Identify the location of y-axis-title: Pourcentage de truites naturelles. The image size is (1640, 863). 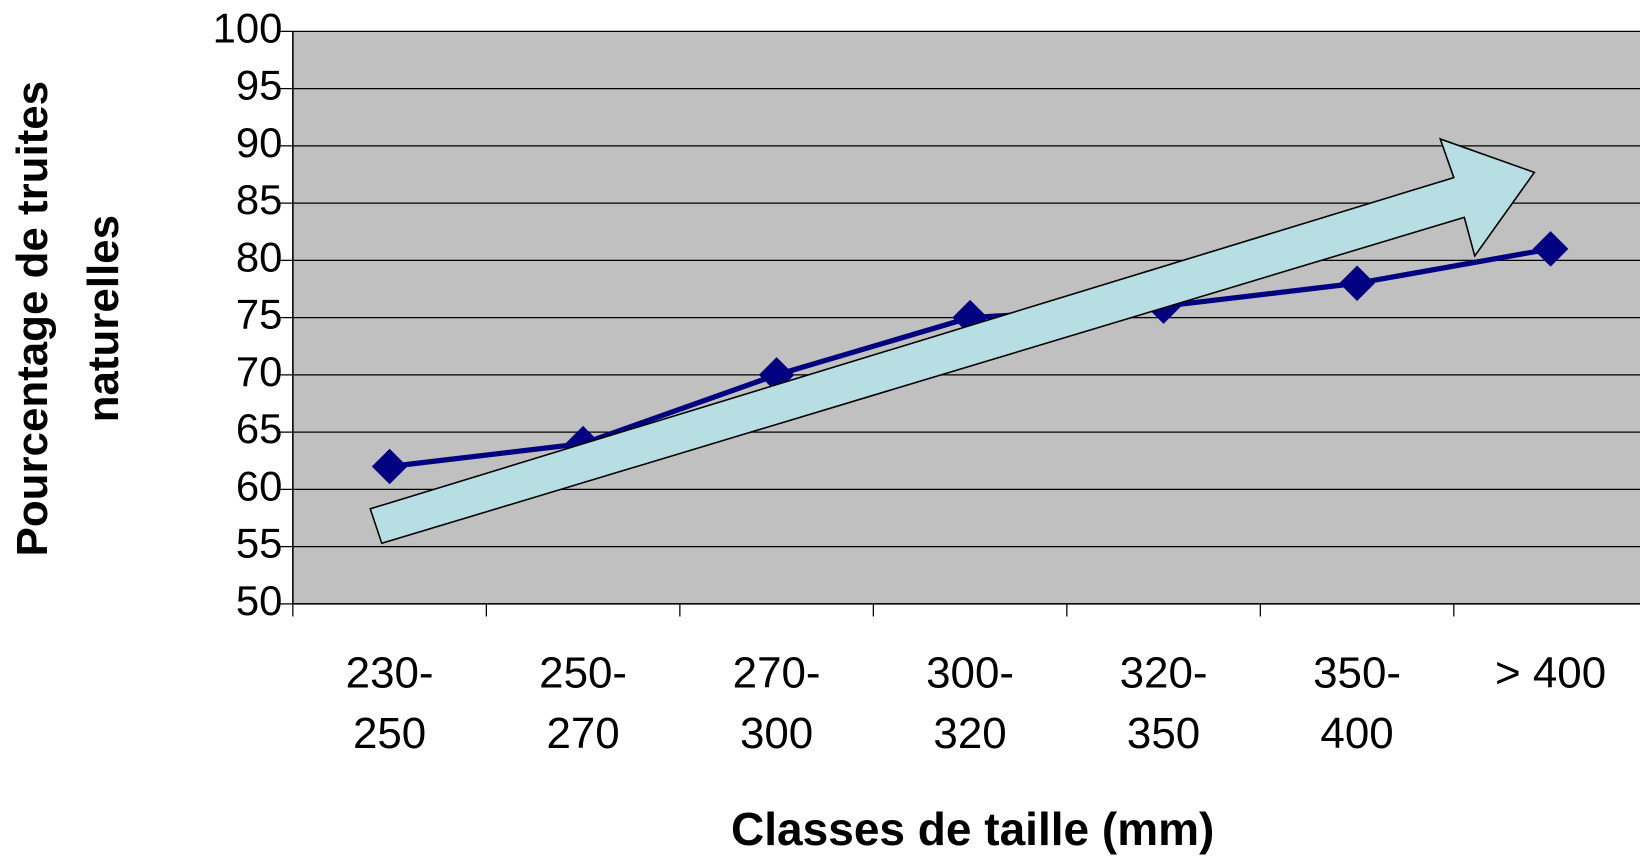
(67, 318).